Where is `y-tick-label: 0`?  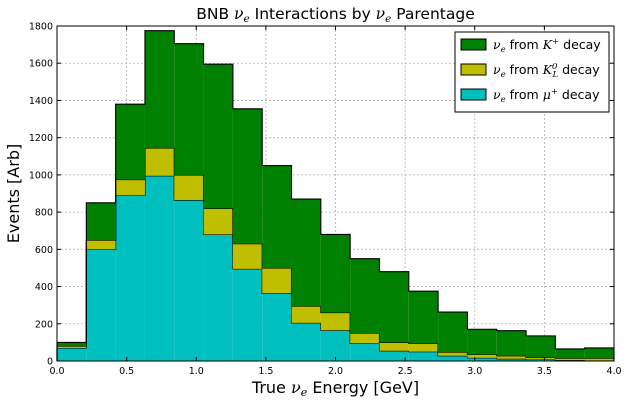
y-tick-label: 0 is located at coordinates (50, 362).